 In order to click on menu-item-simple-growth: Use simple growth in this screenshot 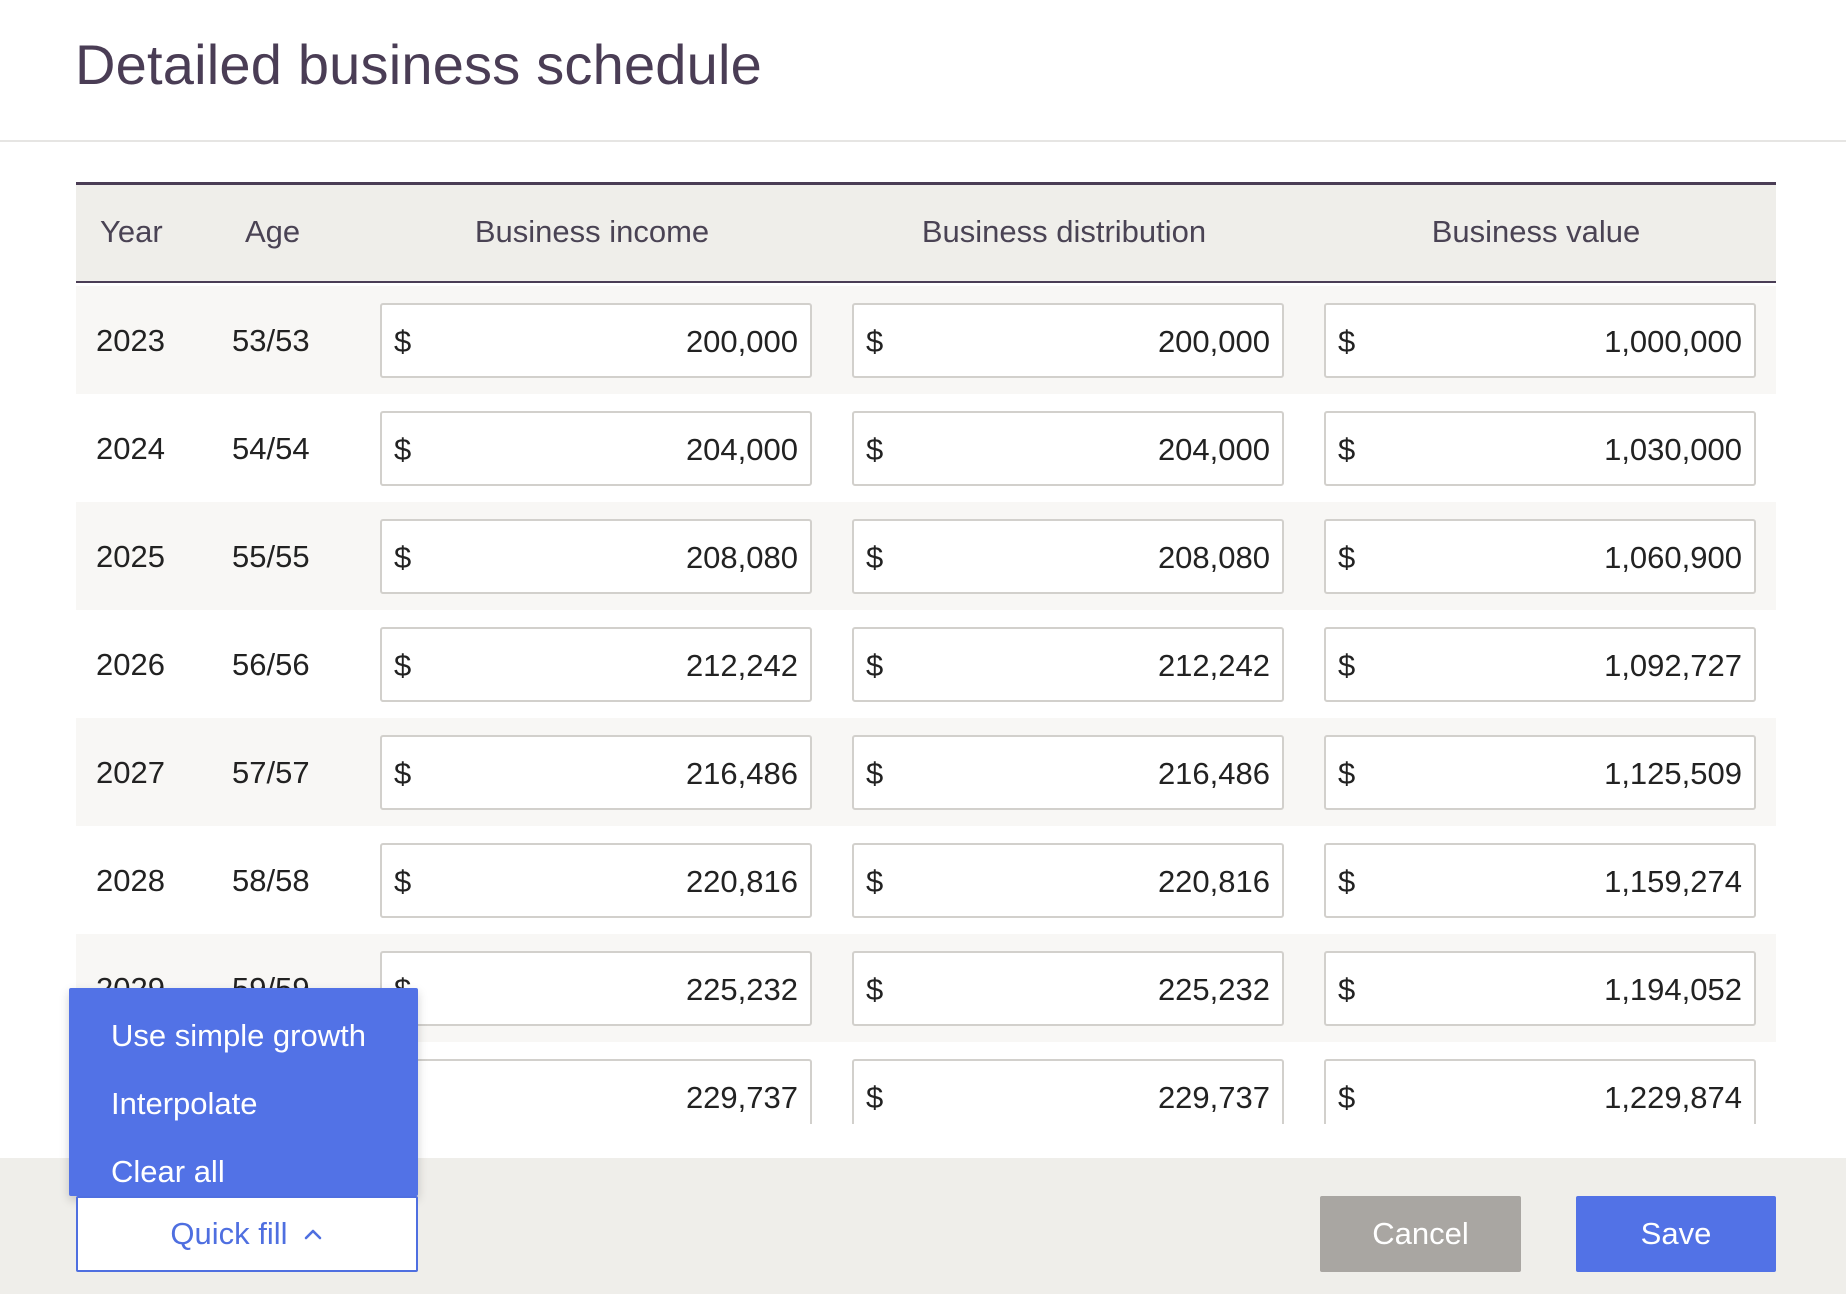, I will do `click(238, 1035)`.